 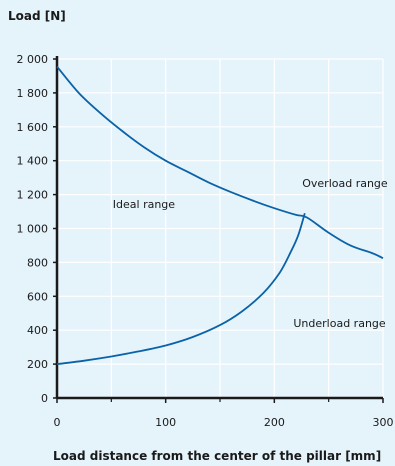 What do you see at coordinates (37, 16) in the screenshot?
I see `y-axis-title: Load [N]` at bounding box center [37, 16].